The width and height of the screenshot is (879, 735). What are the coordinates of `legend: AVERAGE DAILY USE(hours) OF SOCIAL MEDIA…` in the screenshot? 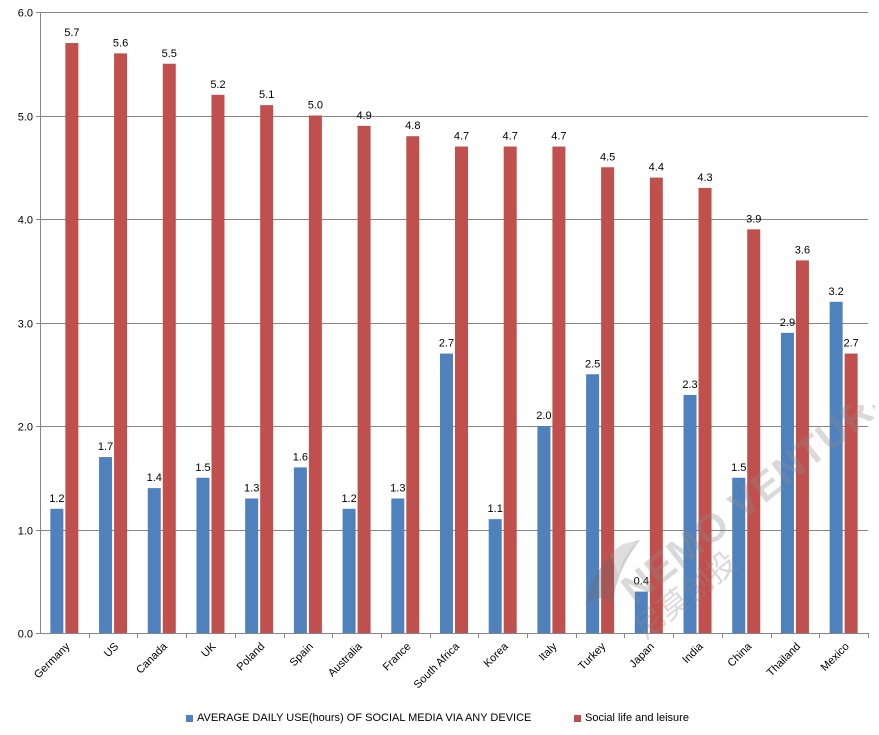 It's located at (439, 721).